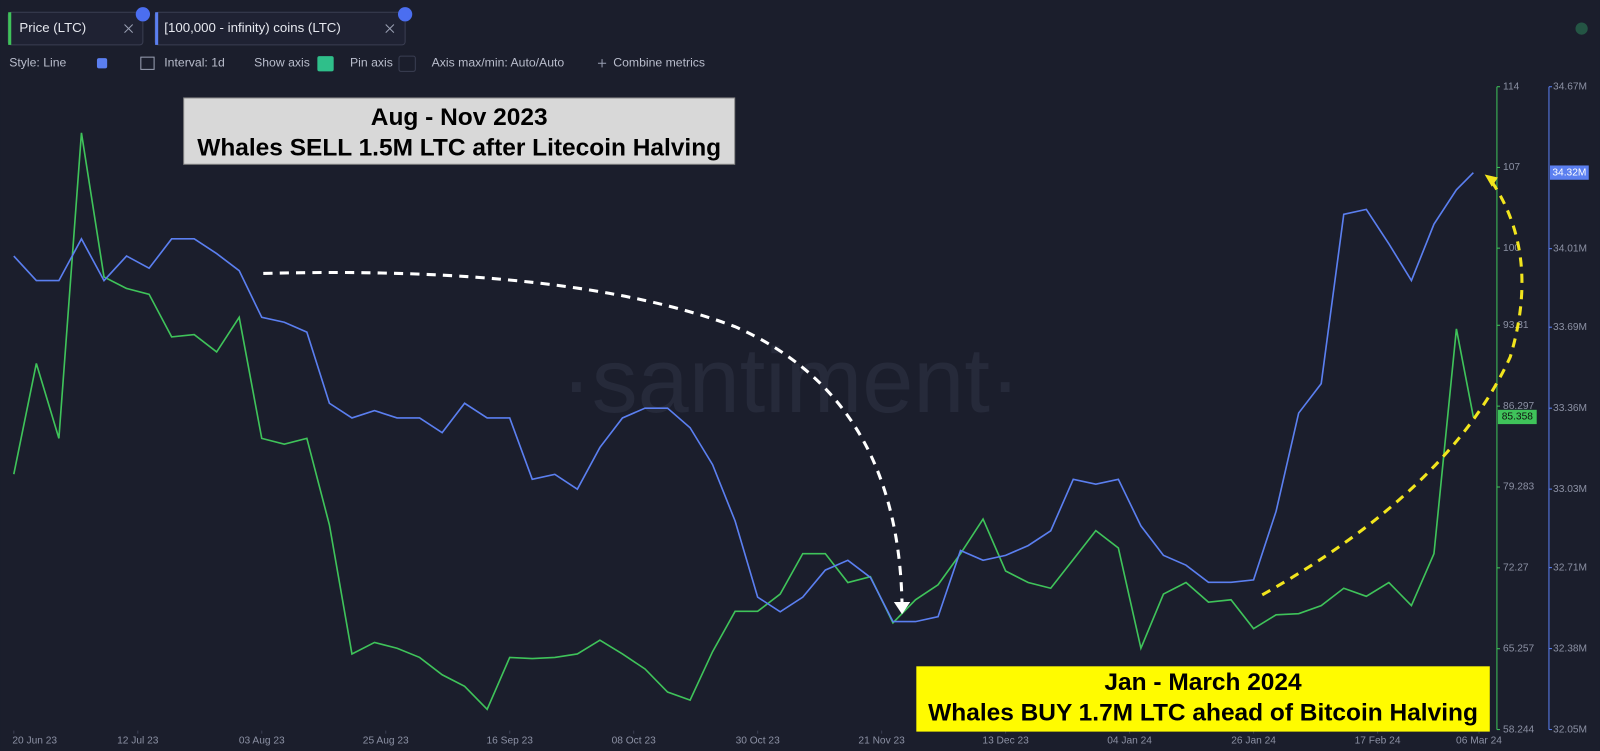  I want to click on x-tick-label: 08 Oct 23, so click(634, 740).